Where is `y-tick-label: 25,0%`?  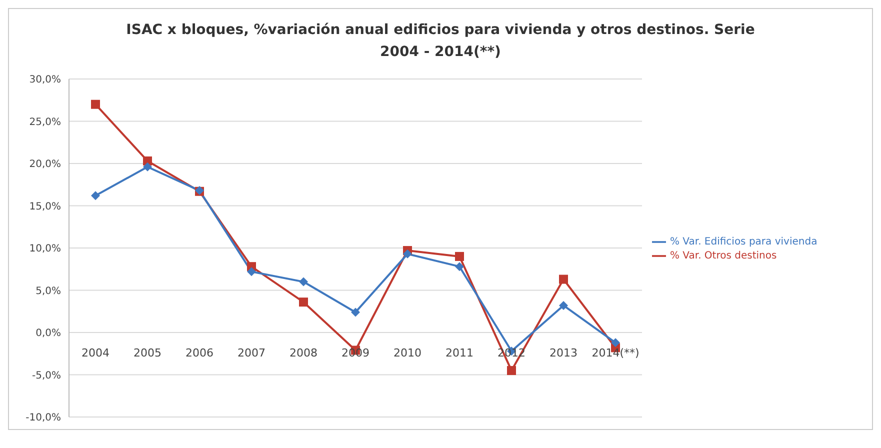
y-tick-label: 25,0% is located at coordinates (45, 122).